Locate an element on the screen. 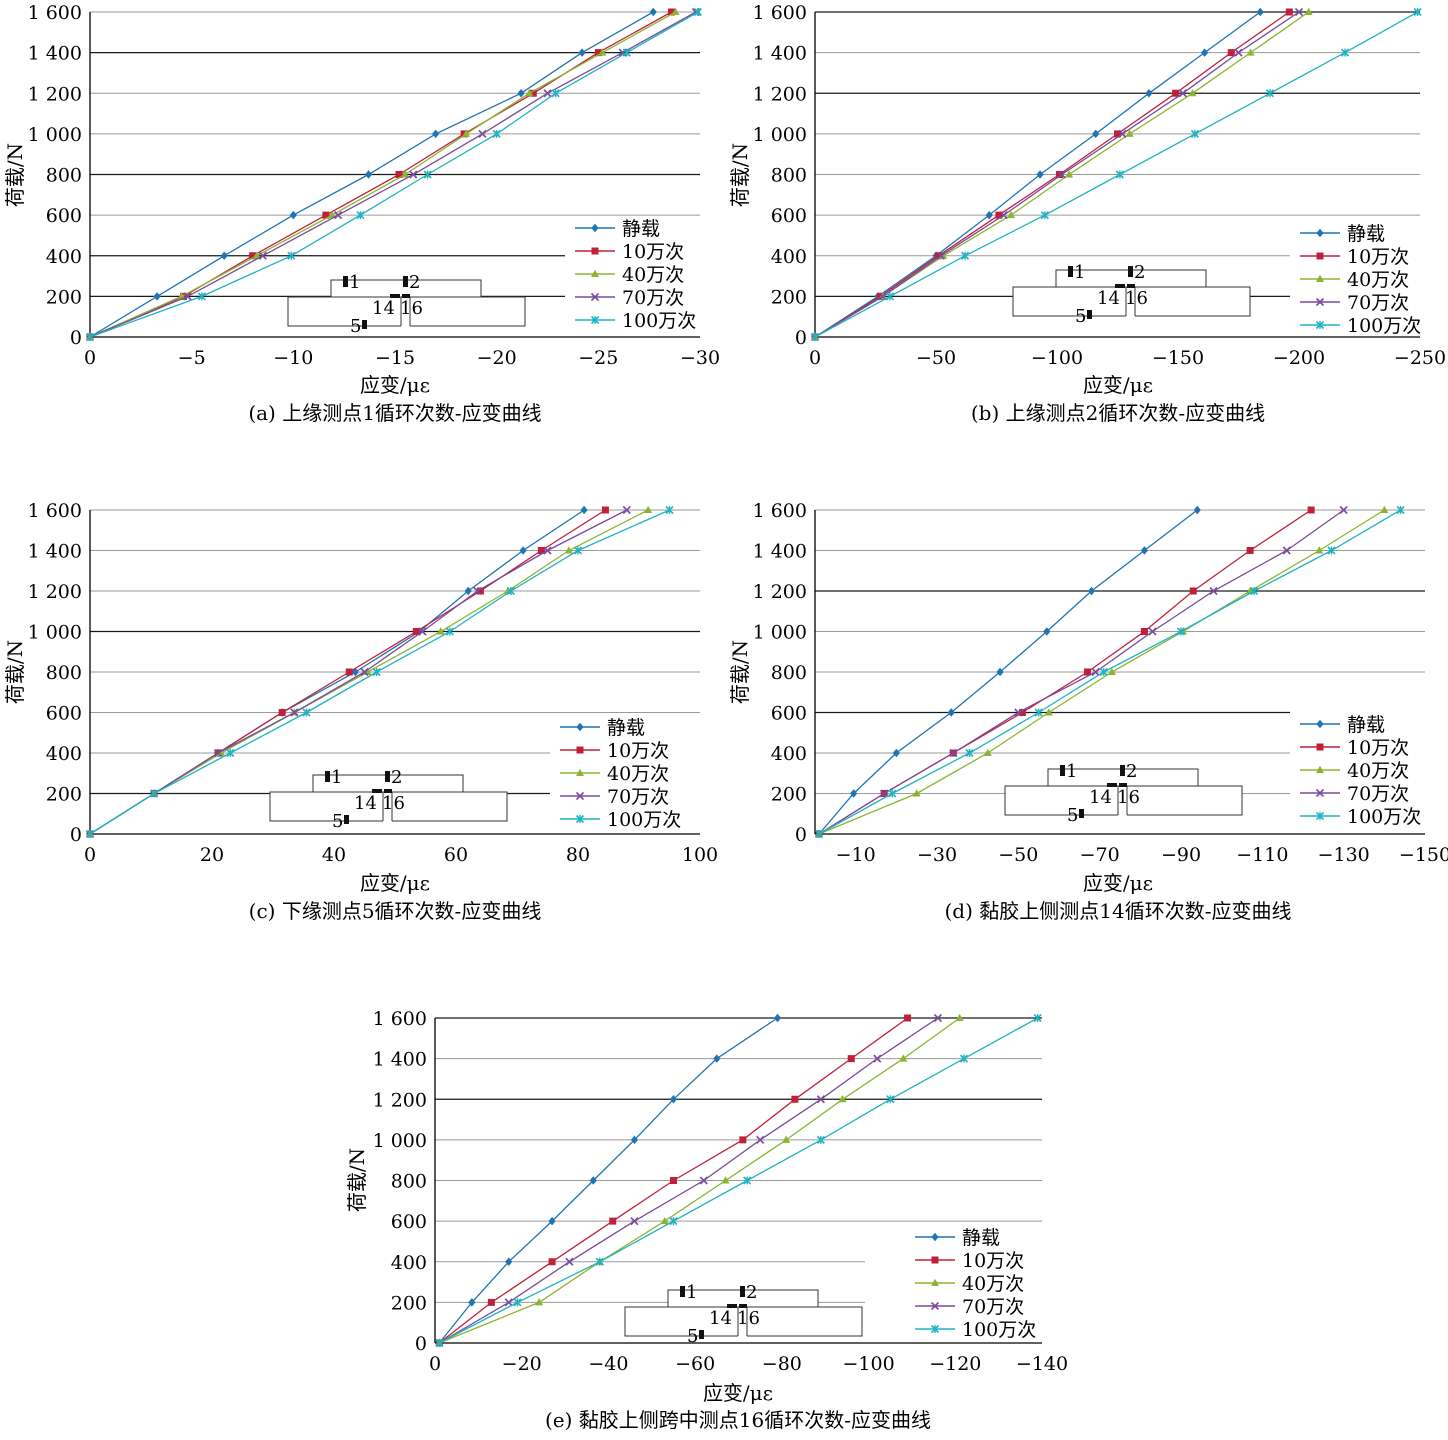 Image resolution: width=1448 pixels, height=1440 pixels. x-tick-label: −100 is located at coordinates (868, 1364).